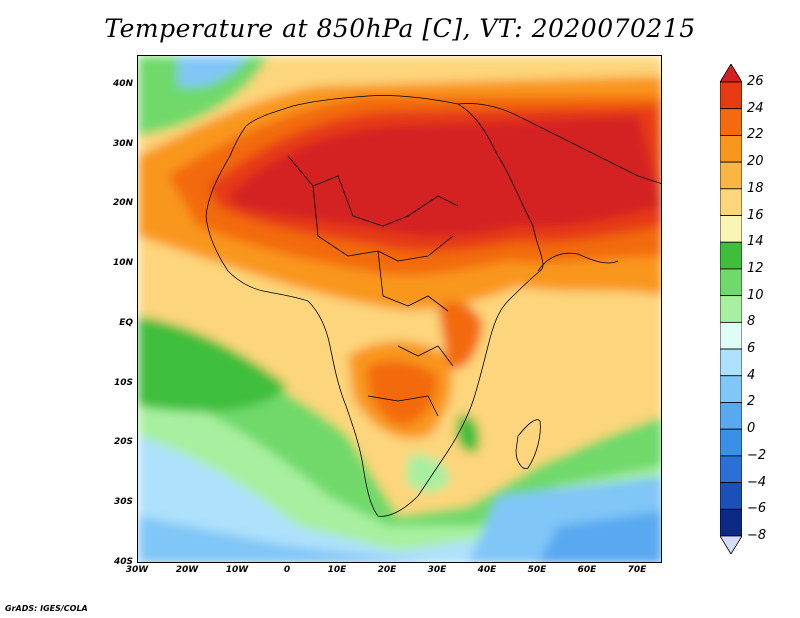 The height and width of the screenshot is (618, 800). Describe the element at coordinates (755, 215) in the screenshot. I see `colorbar-level-label: 16` at that location.